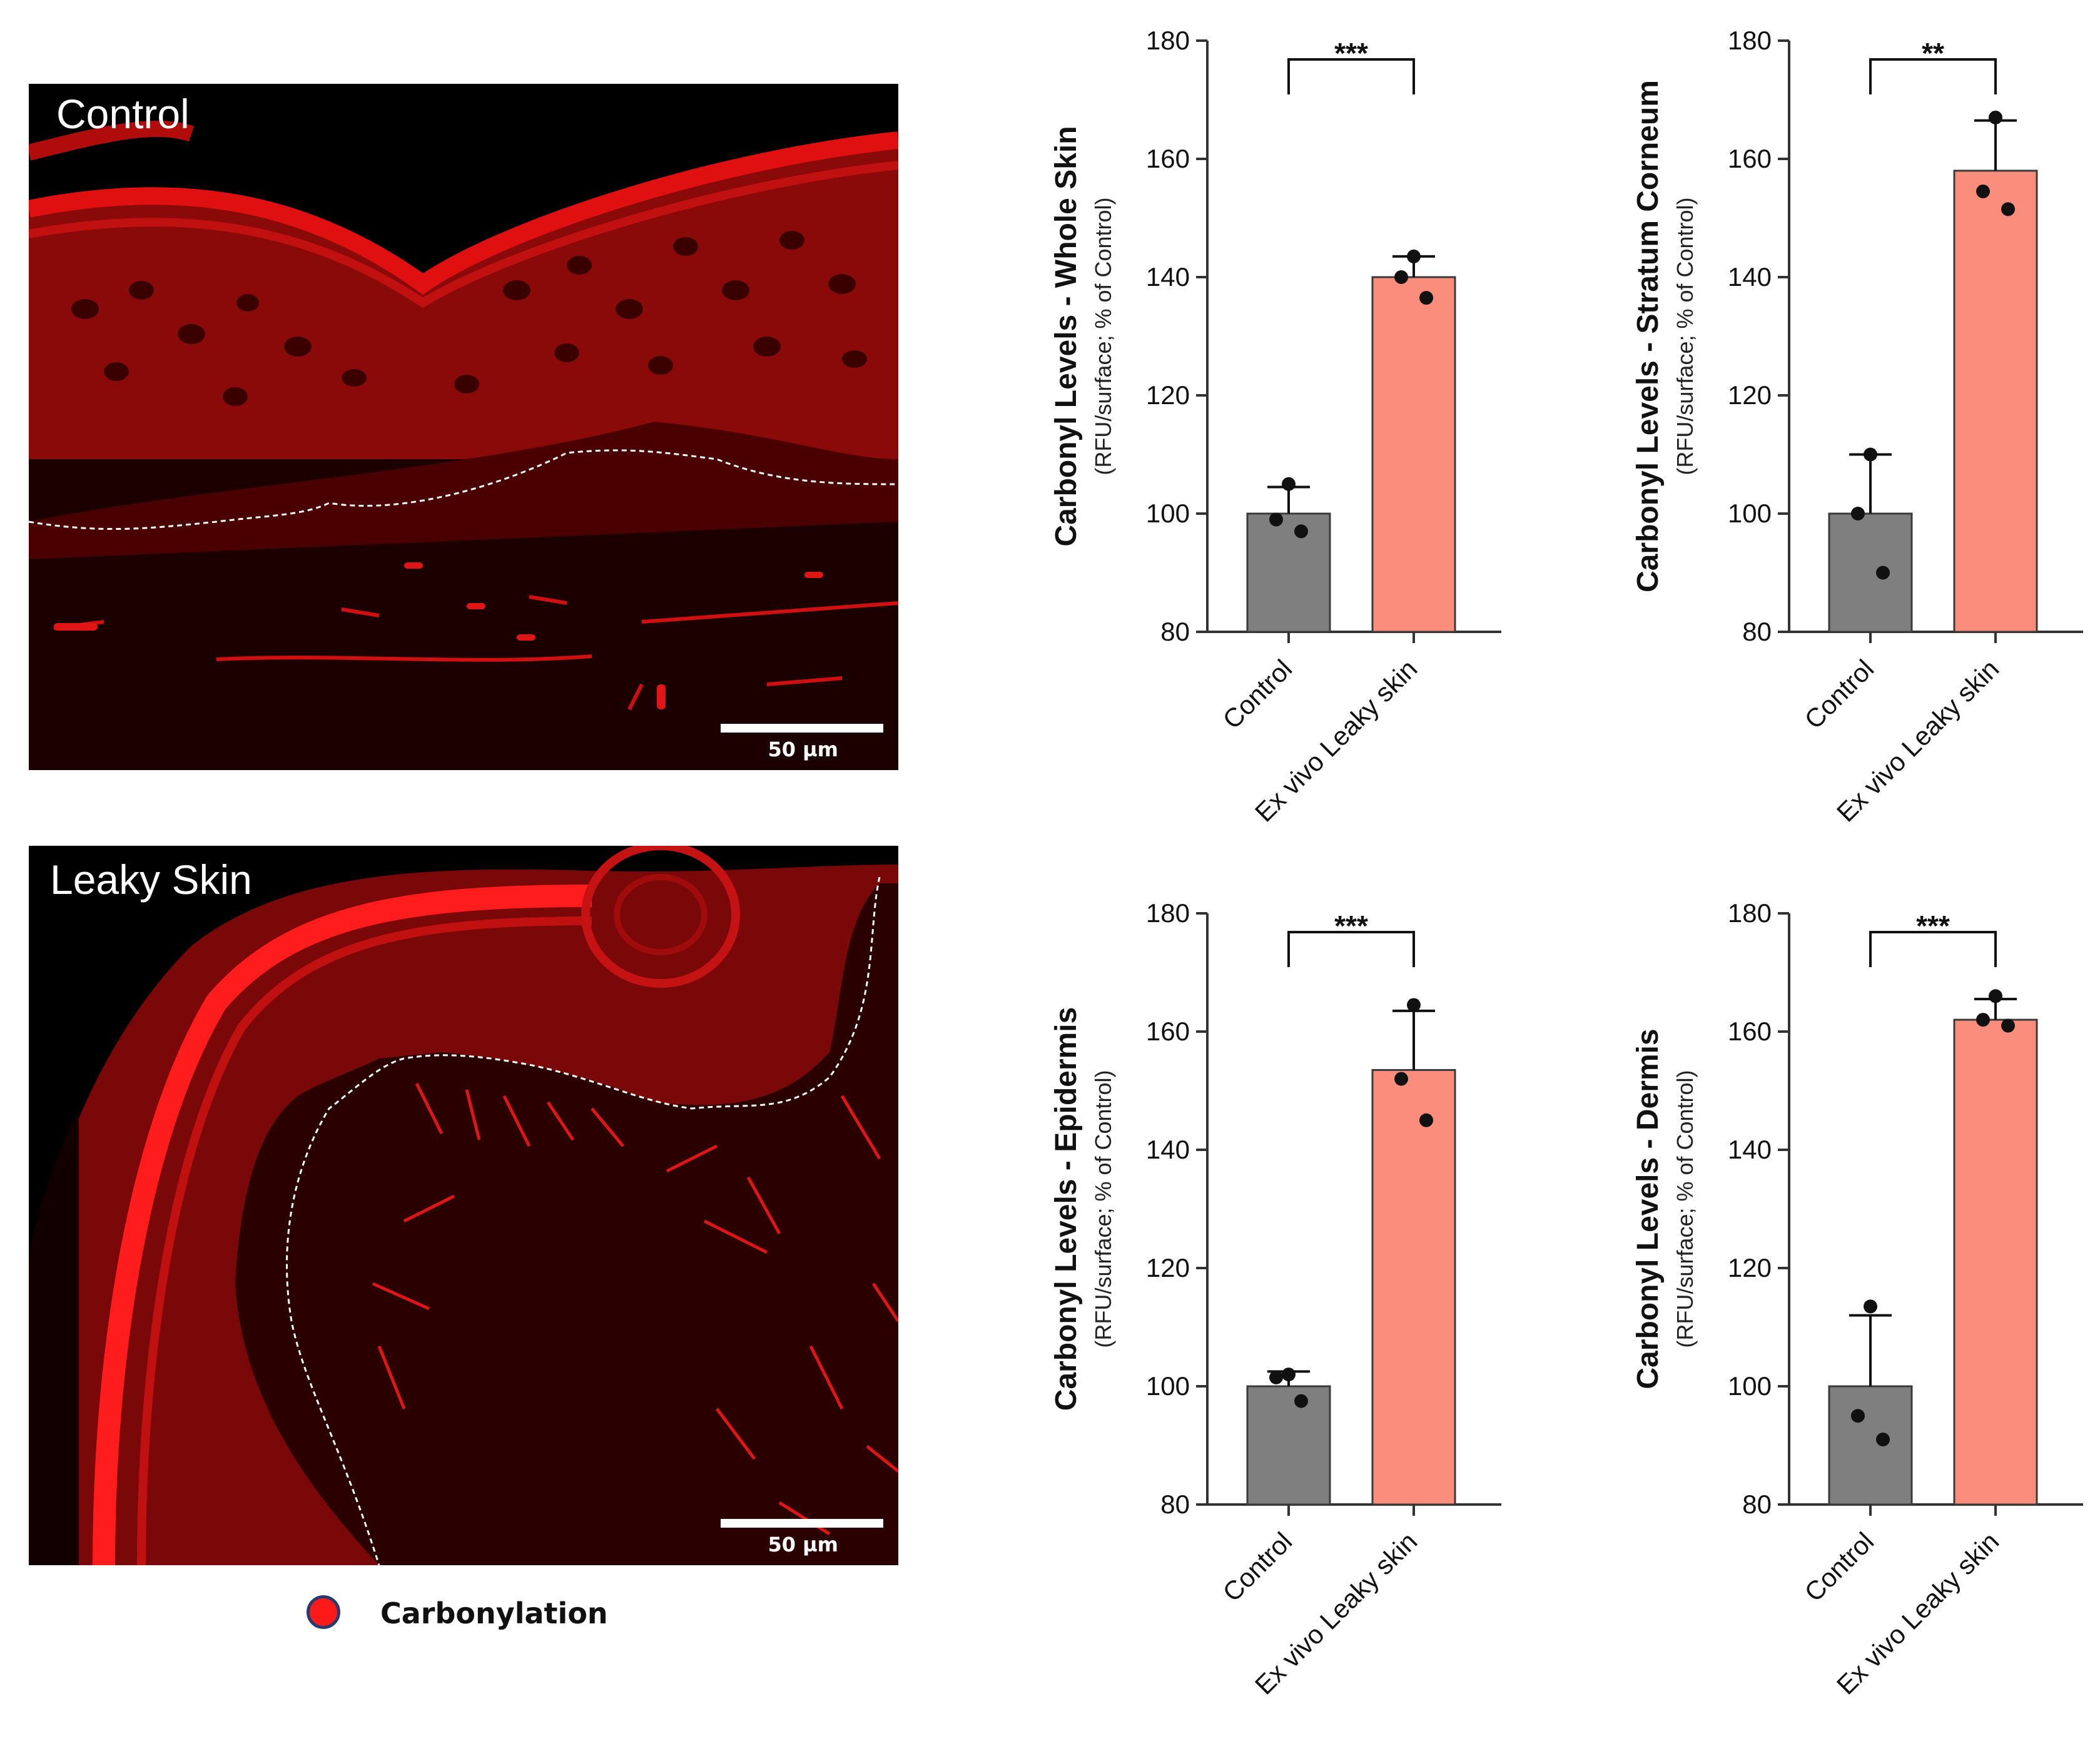  I want to click on control-scale-bar-label: 50 µm, so click(803, 749).